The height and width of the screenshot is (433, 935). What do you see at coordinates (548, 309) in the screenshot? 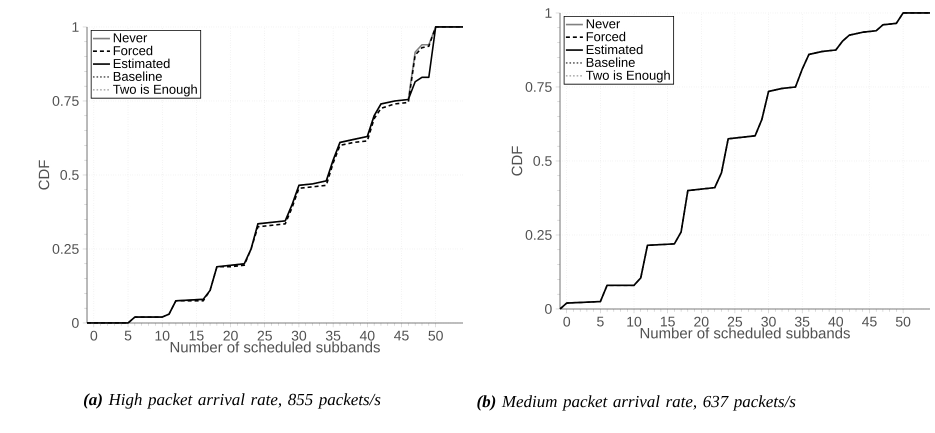
I see `y-tick-label: 0` at bounding box center [548, 309].